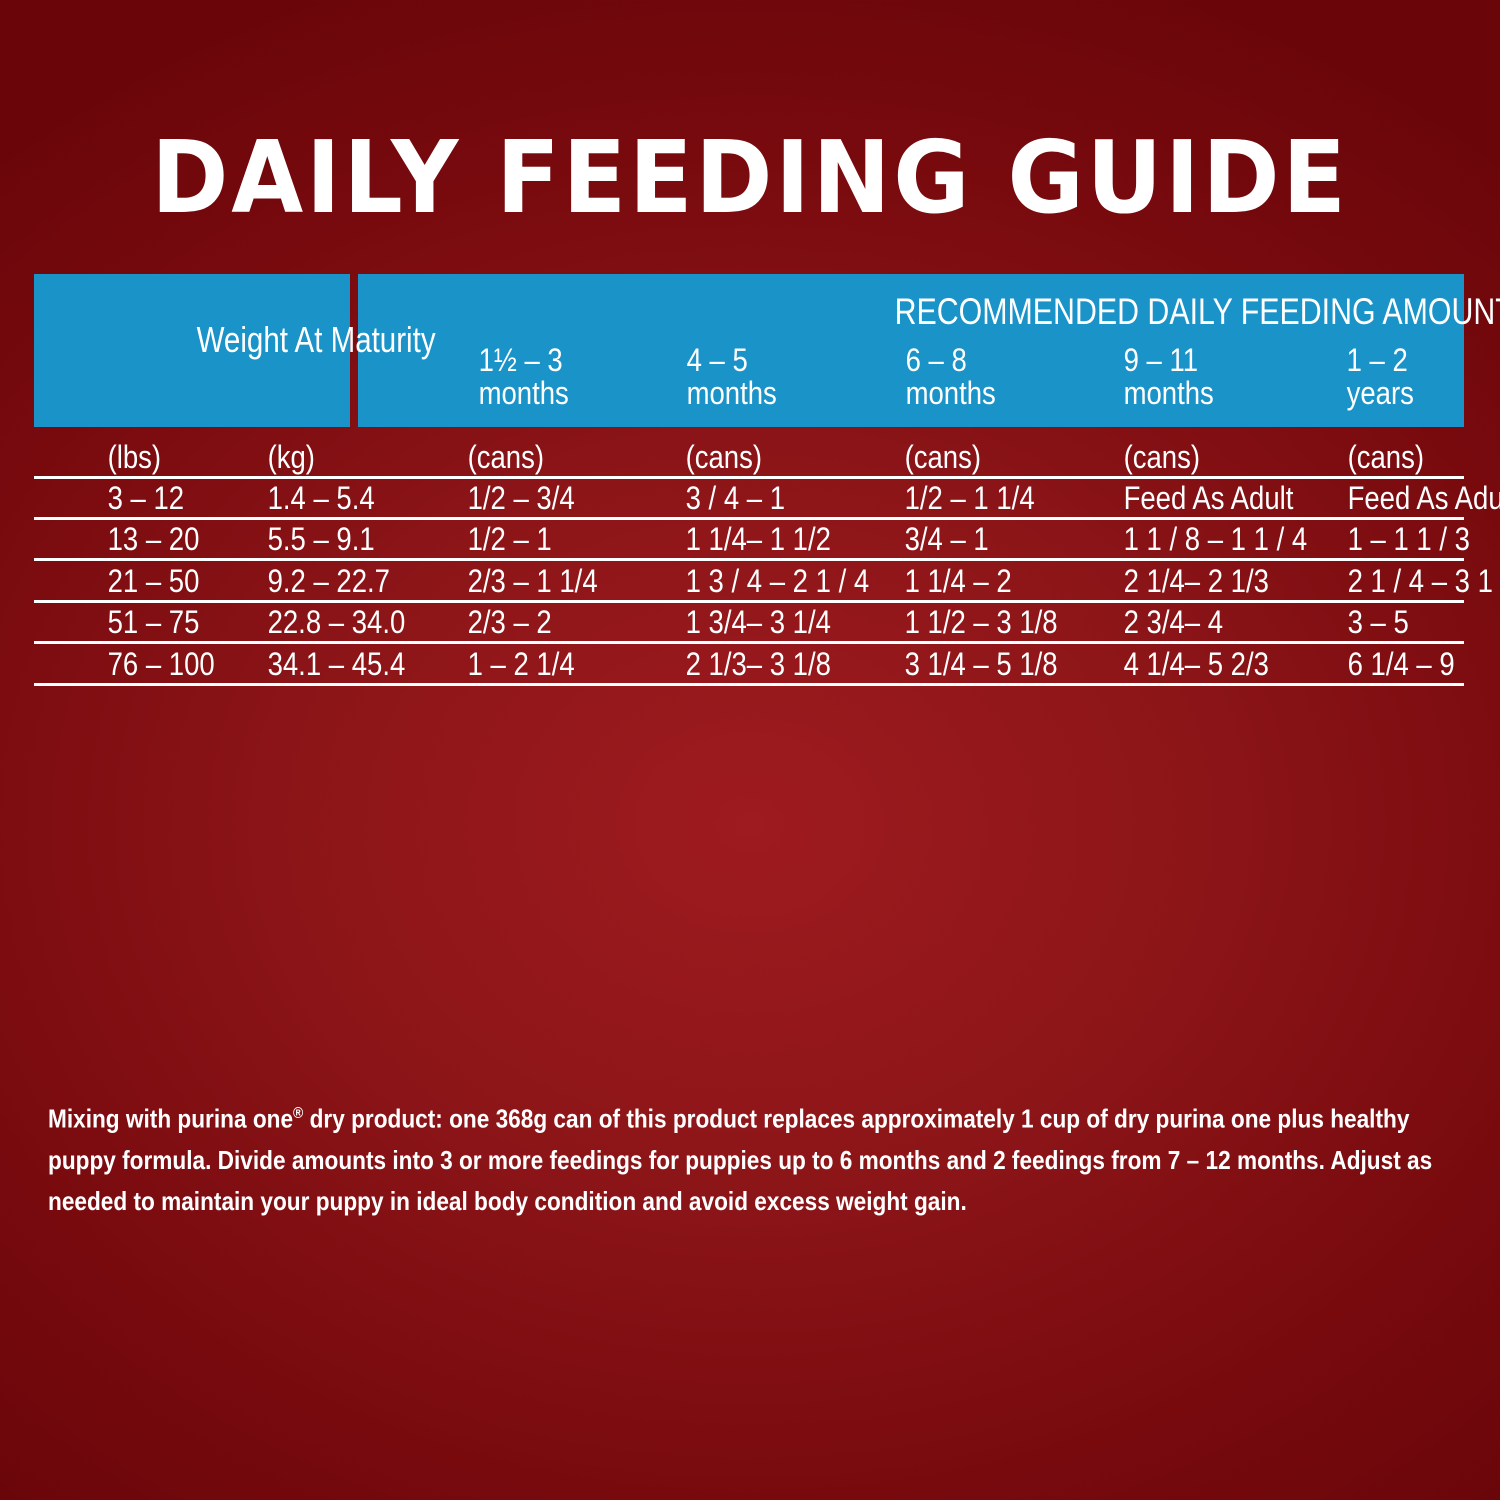 This screenshot has height=1500, width=1500. I want to click on age-range: 6 – 8, so click(936, 360).